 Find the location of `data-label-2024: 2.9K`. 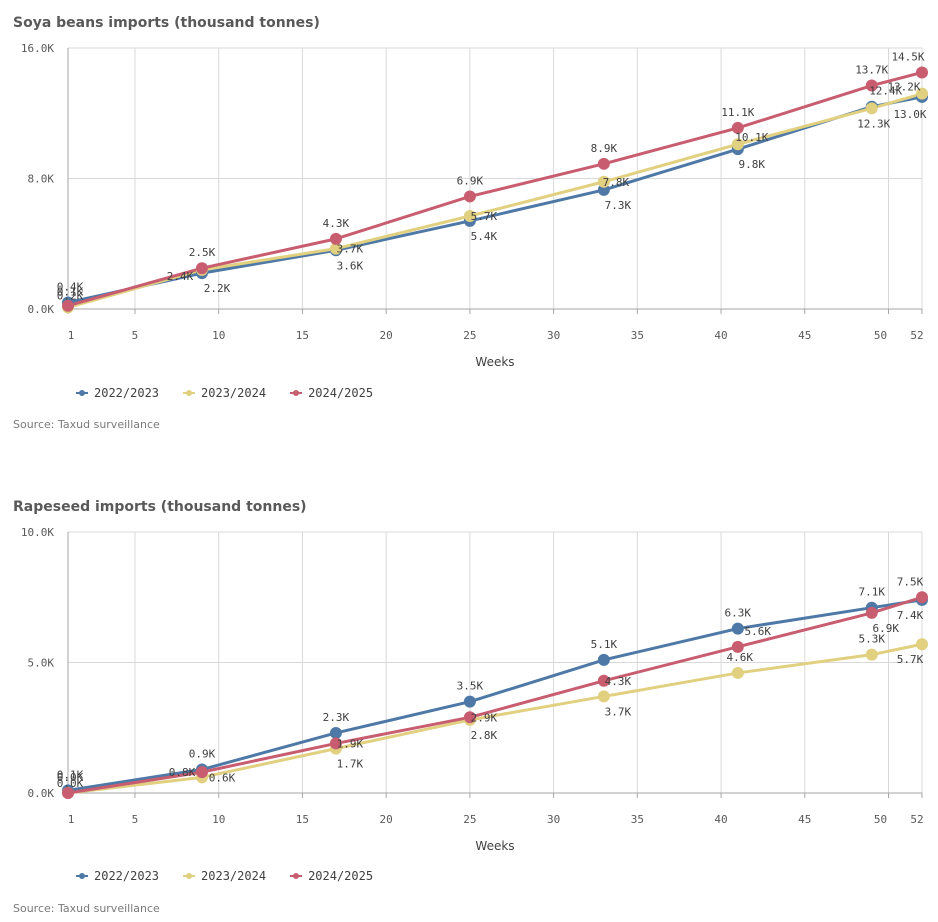

data-label-2024: 2.9K is located at coordinates (484, 717).